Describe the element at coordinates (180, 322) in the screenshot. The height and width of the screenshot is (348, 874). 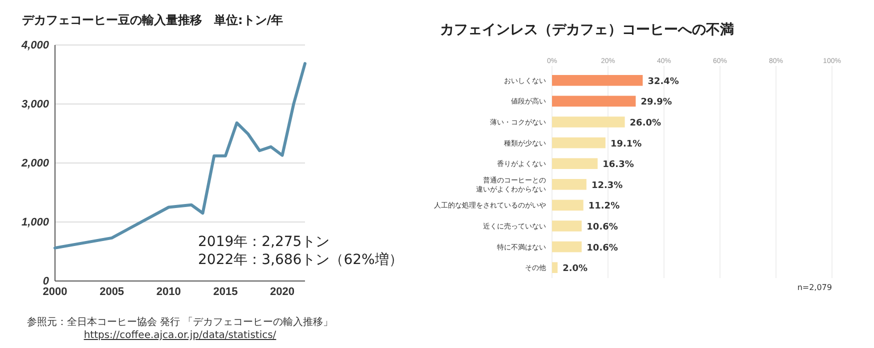
I see `text: 参照元：全日本コーヒー協会 発行 「デカフェコーヒーの輸入推移」` at that location.